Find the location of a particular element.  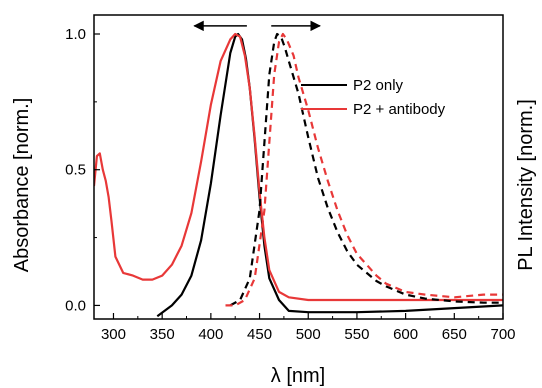

x-axis-title: λ [nm] is located at coordinates (298, 376).